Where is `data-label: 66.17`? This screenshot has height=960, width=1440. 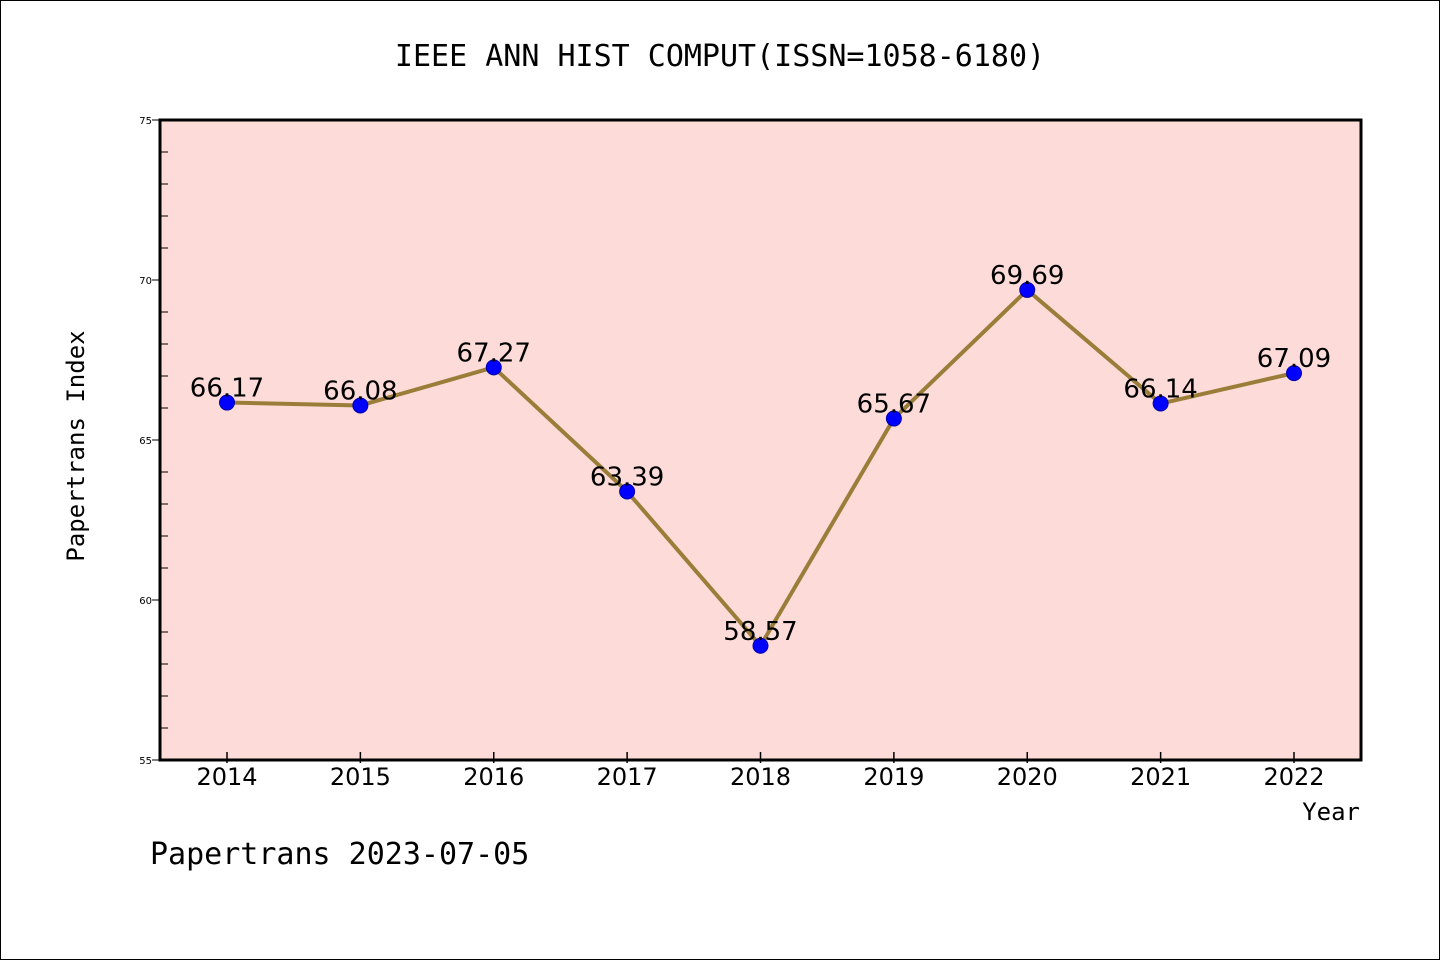 data-label: 66.17 is located at coordinates (227, 389).